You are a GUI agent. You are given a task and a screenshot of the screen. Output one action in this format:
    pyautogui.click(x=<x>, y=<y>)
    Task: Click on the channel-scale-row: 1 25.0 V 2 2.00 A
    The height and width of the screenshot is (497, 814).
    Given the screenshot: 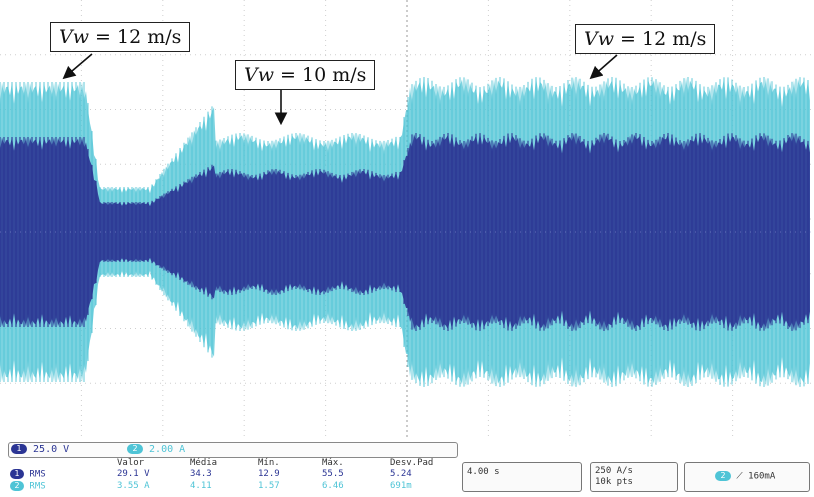 What is the action you would take?
    pyautogui.click(x=233, y=450)
    